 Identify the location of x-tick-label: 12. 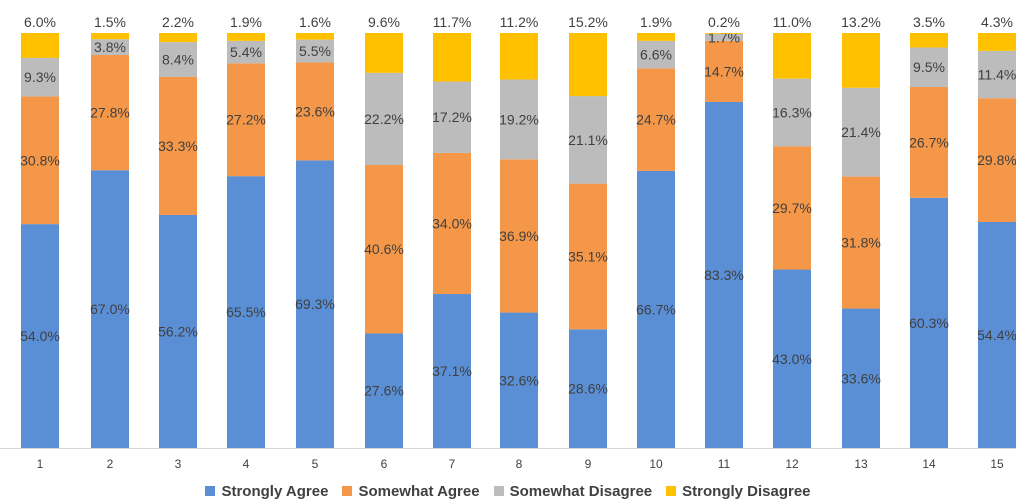
(792, 464).